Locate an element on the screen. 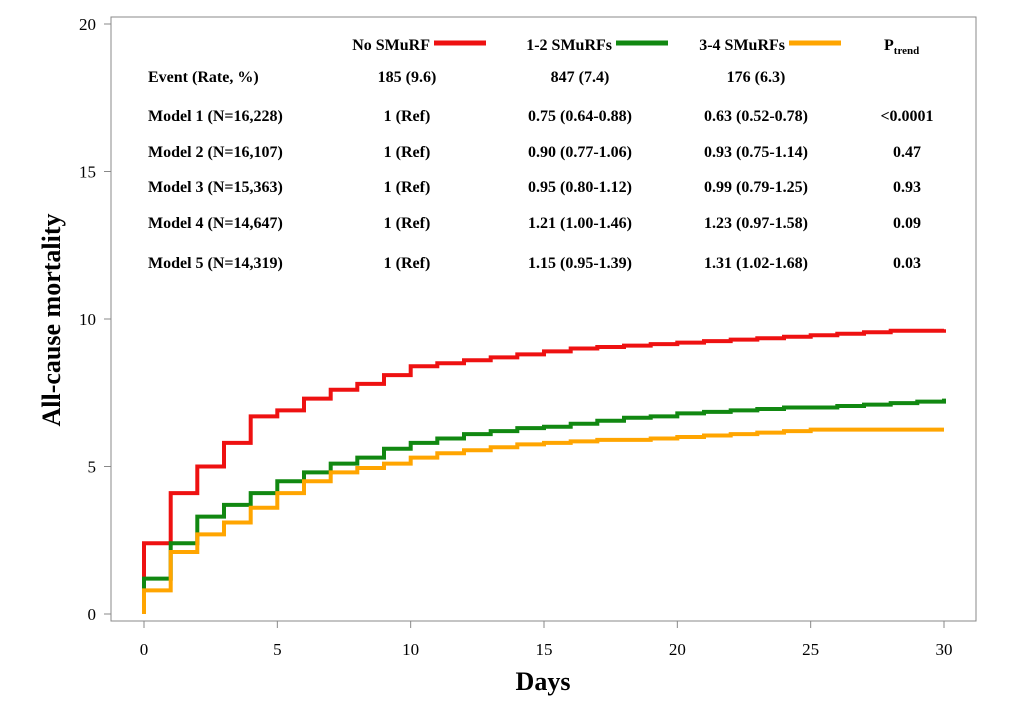 The height and width of the screenshot is (702, 1020). y-tick-label: 5 is located at coordinates (92, 467).